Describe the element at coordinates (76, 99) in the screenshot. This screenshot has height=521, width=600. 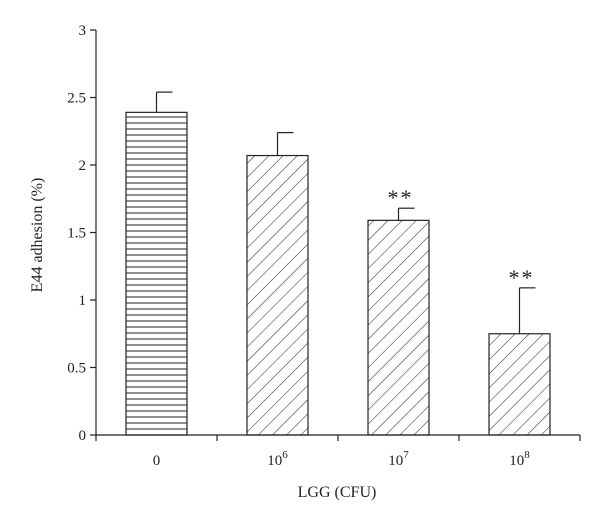
I see `y-tick-label: 2.5` at that location.